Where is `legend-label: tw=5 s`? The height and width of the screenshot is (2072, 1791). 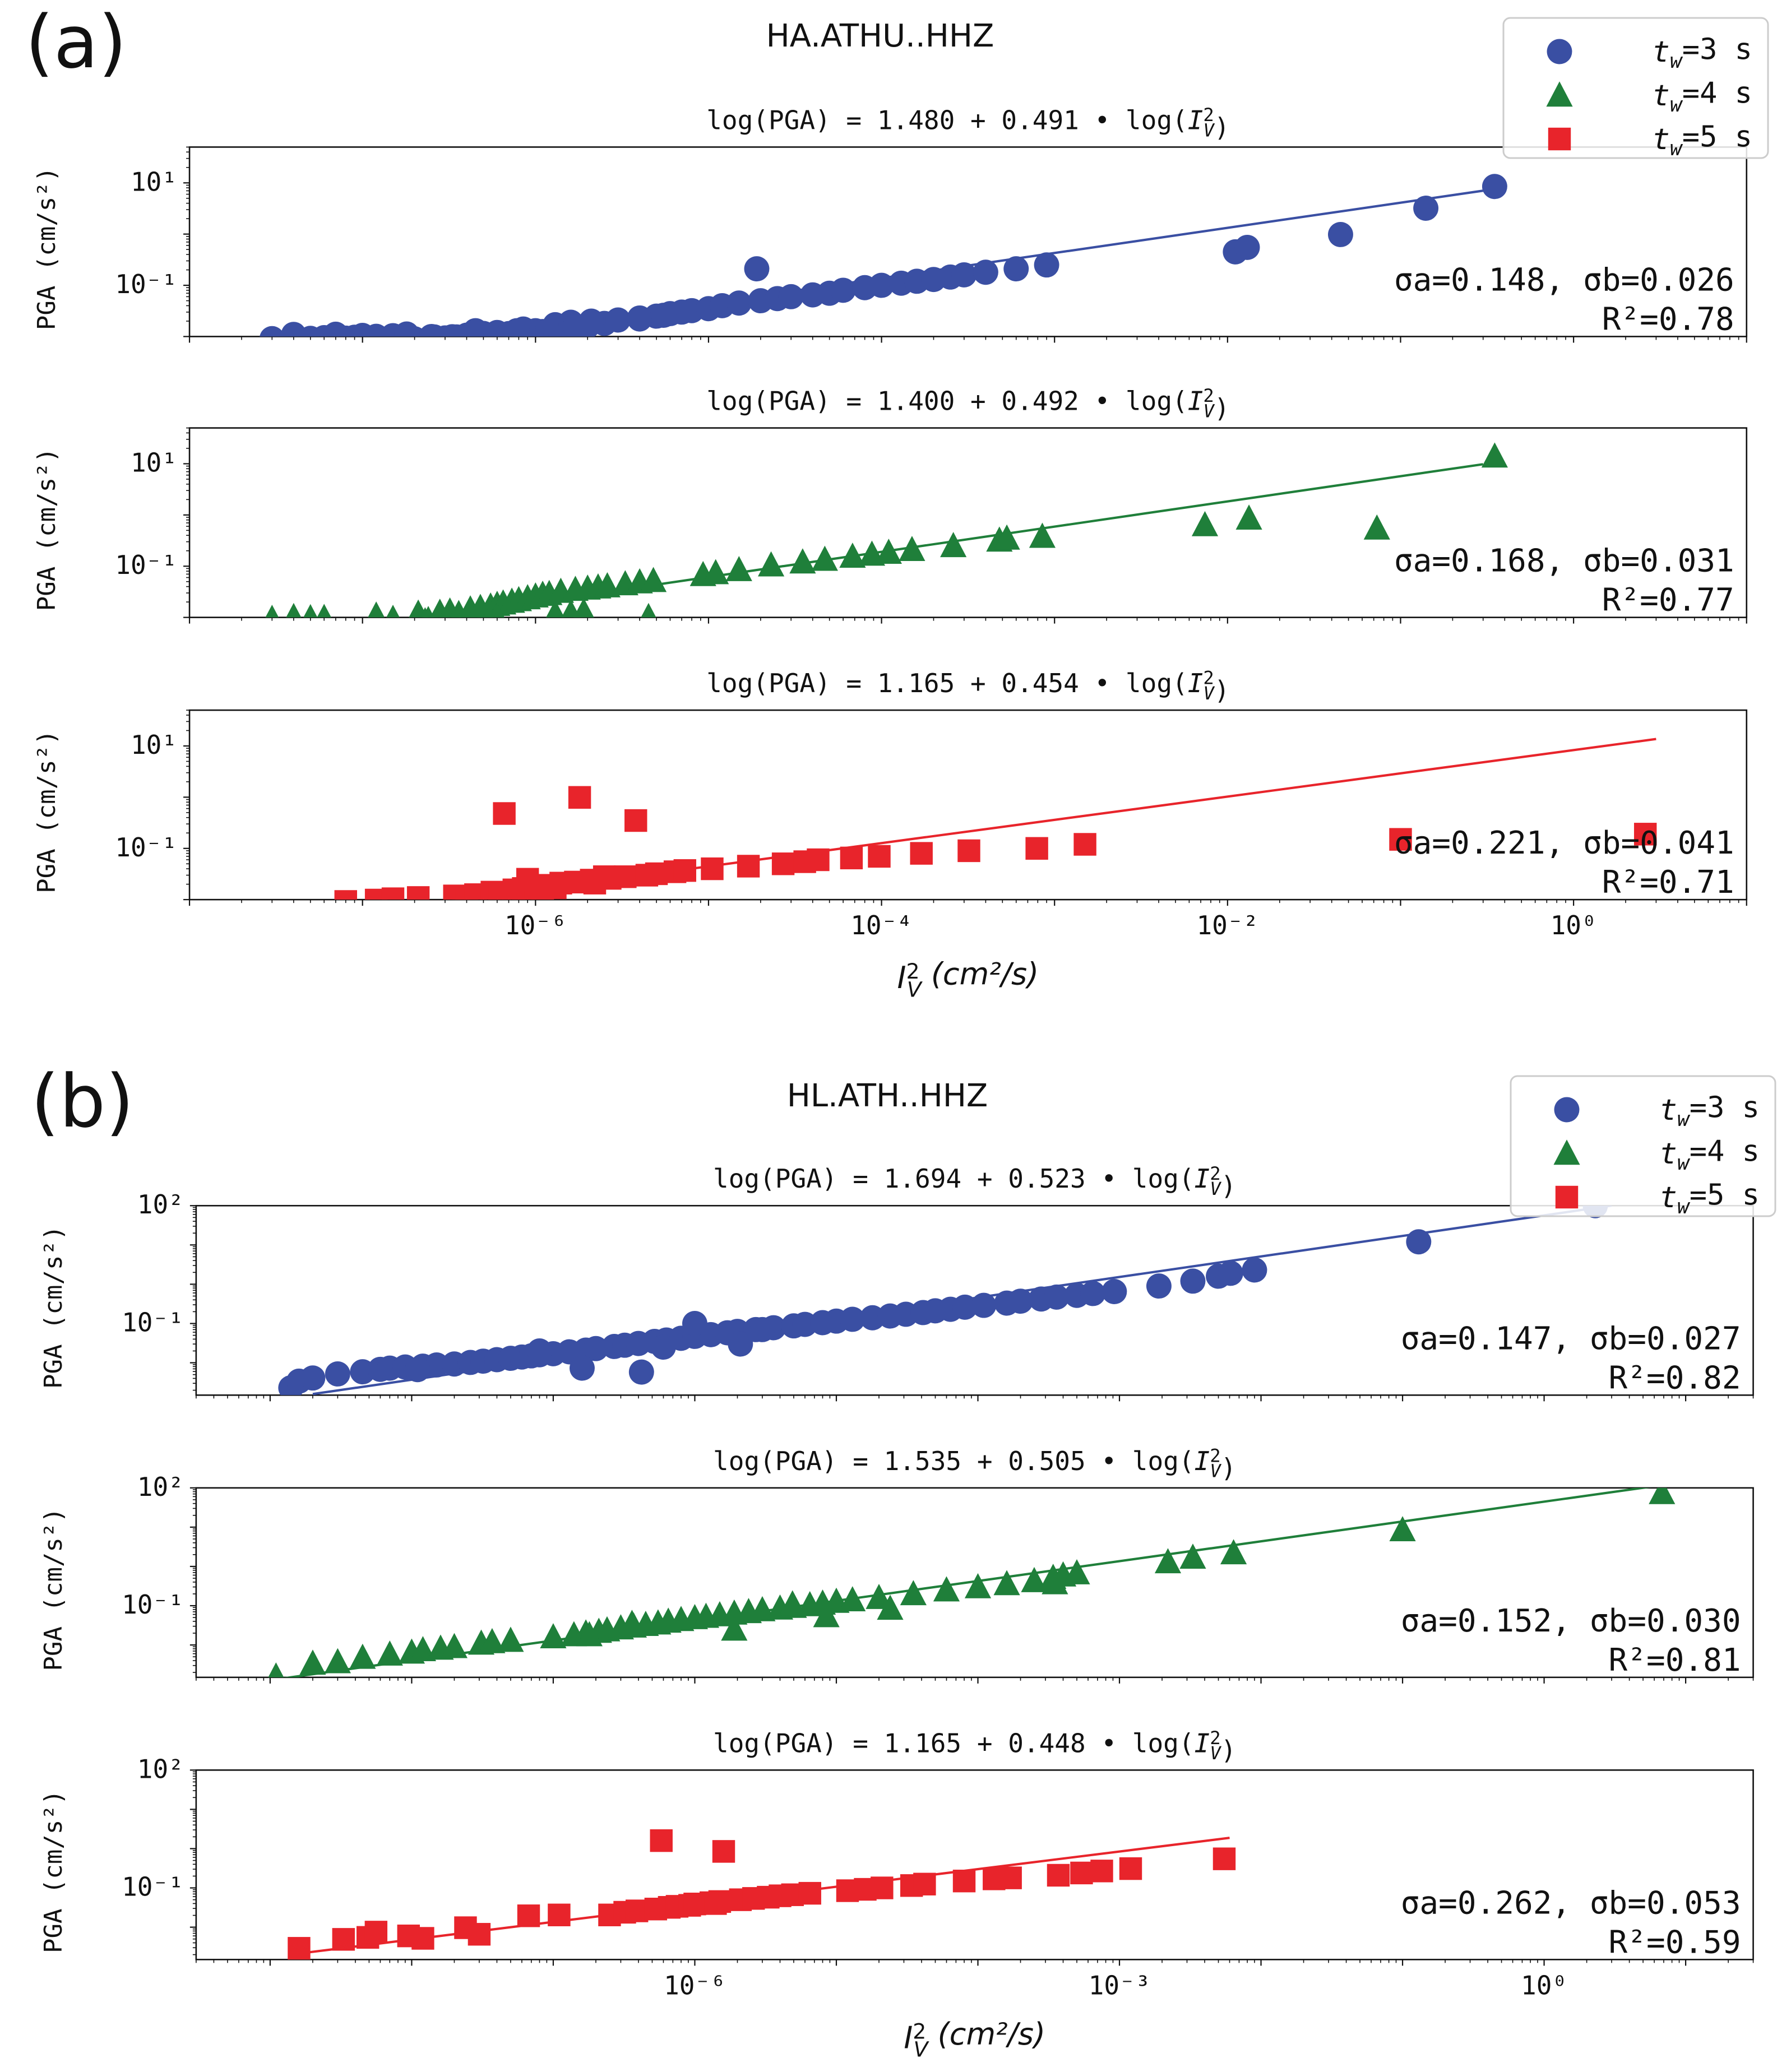 legend-label: tw=5 s is located at coordinates (1703, 140).